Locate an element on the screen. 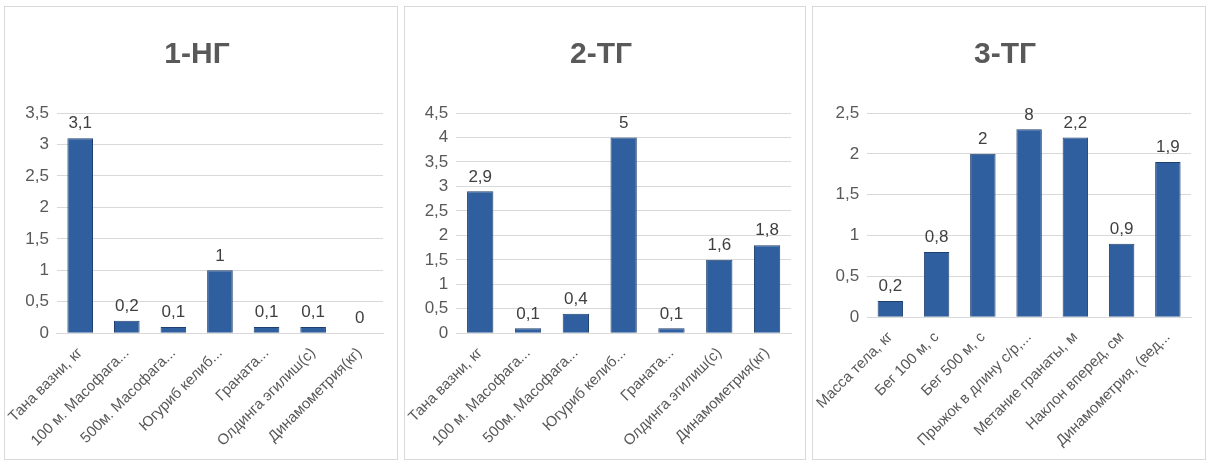 The image size is (1206, 468). chart-title: 1-НГ is located at coordinates (197, 53).